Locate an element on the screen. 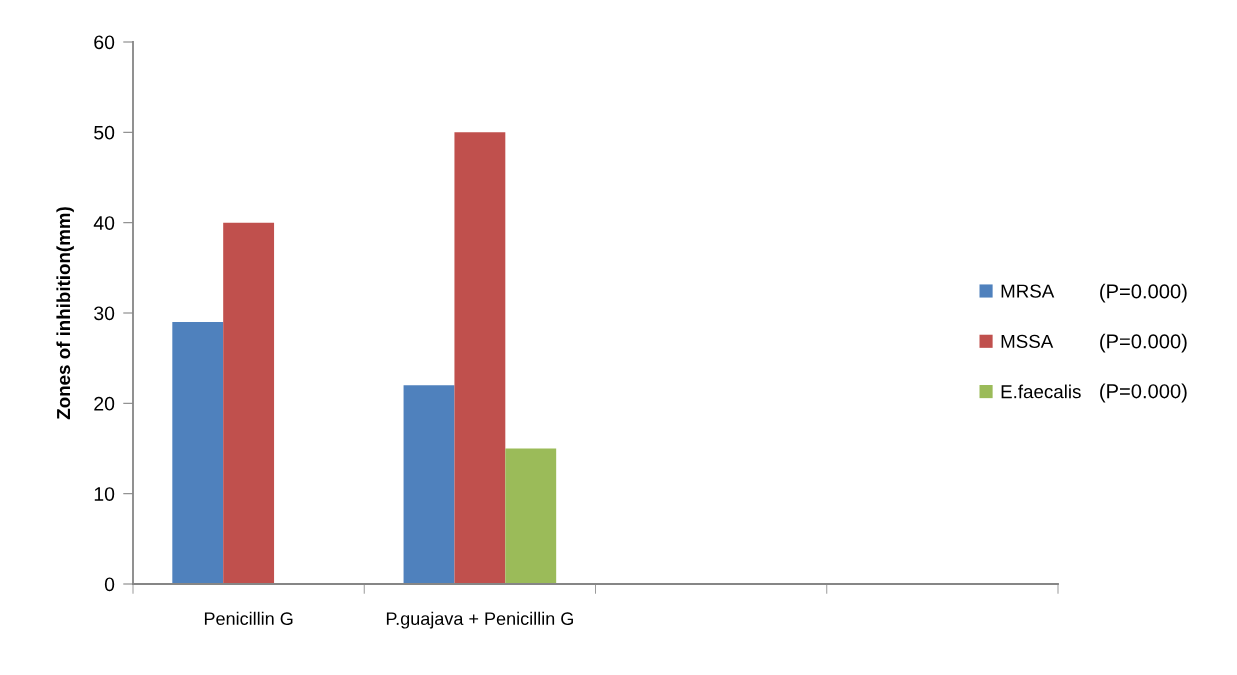 The width and height of the screenshot is (1237, 675). legend-label: MSSA is located at coordinates (1027, 341).